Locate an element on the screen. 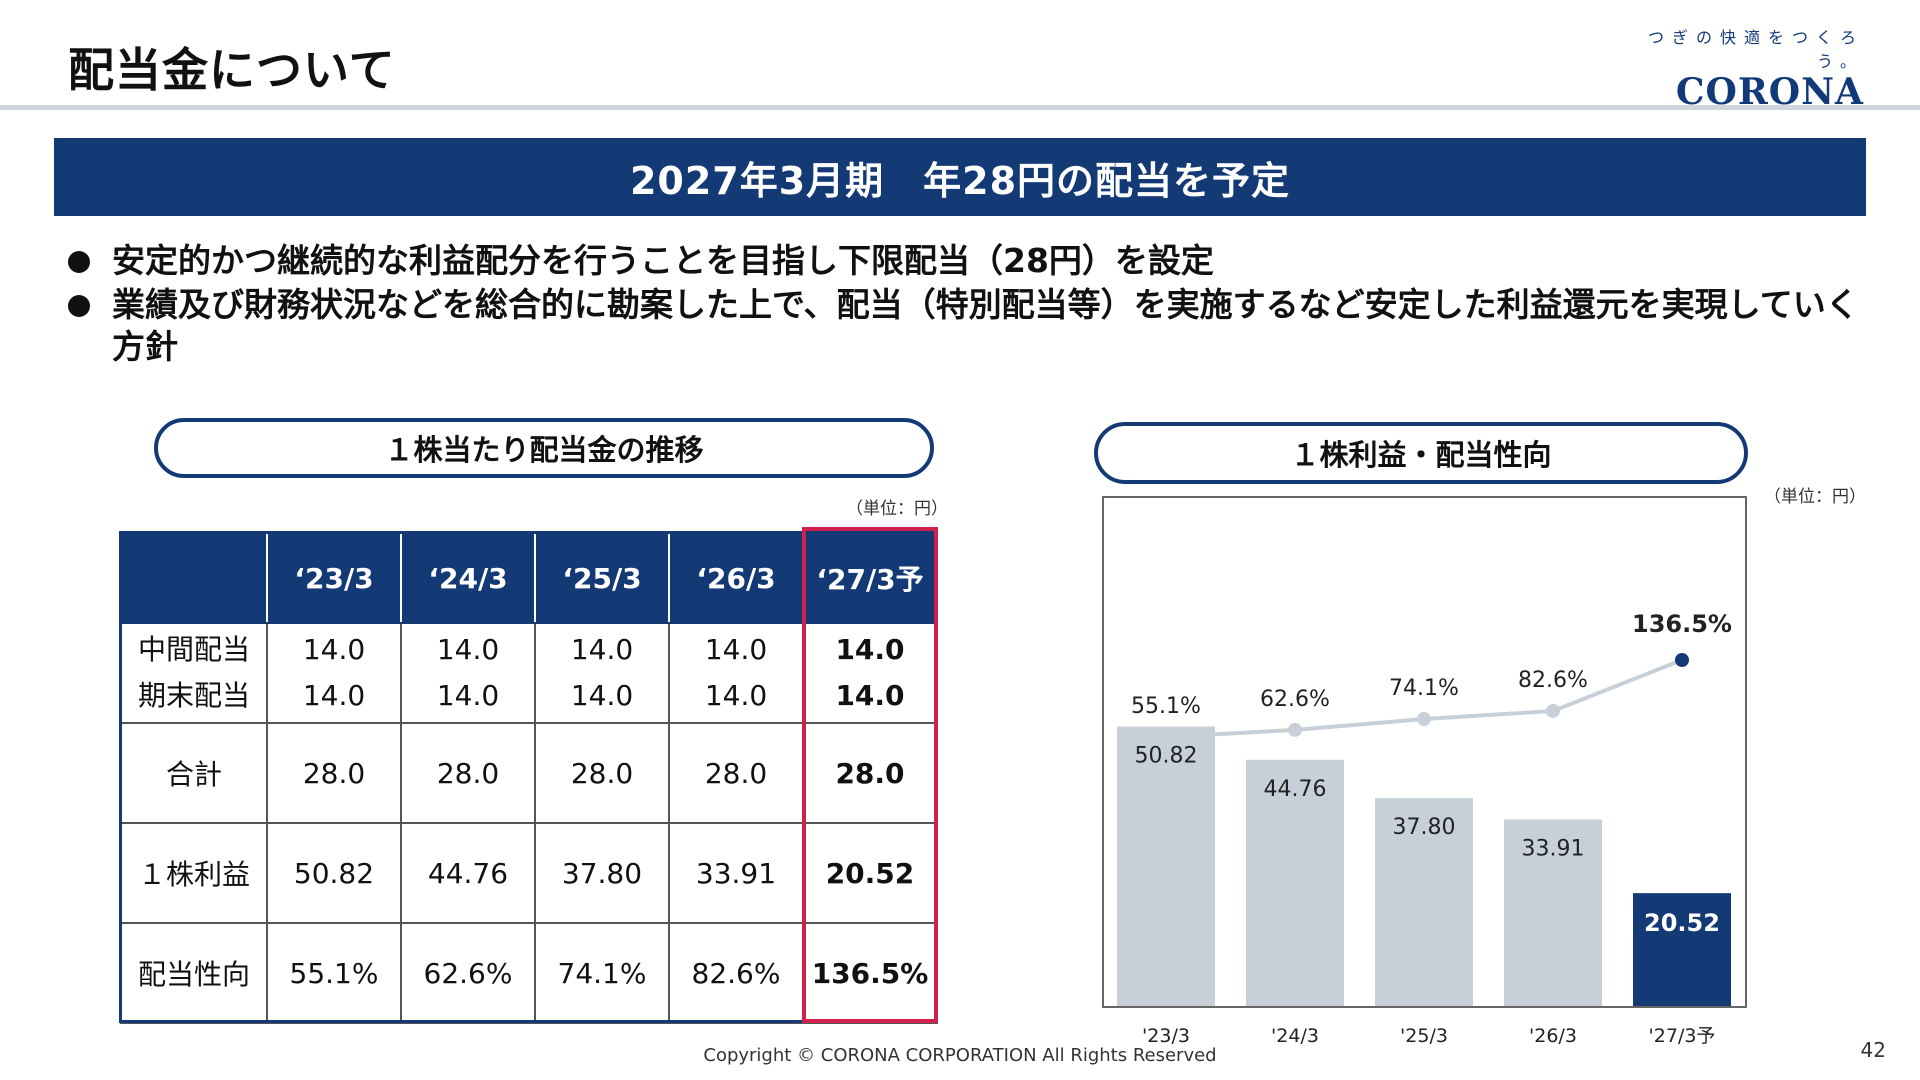 Image resolution: width=1920 pixels, height=1080 pixels. bar-value-label: 33.91 is located at coordinates (1553, 848).